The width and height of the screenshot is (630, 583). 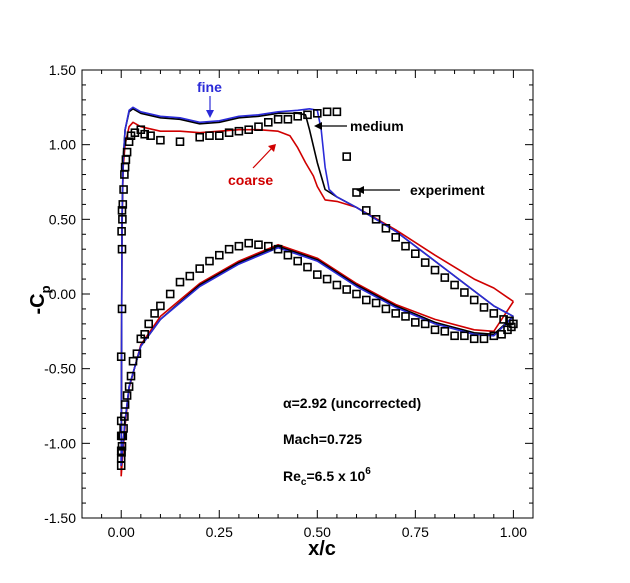 I want to click on re-exp: 6, so click(x=368, y=471).